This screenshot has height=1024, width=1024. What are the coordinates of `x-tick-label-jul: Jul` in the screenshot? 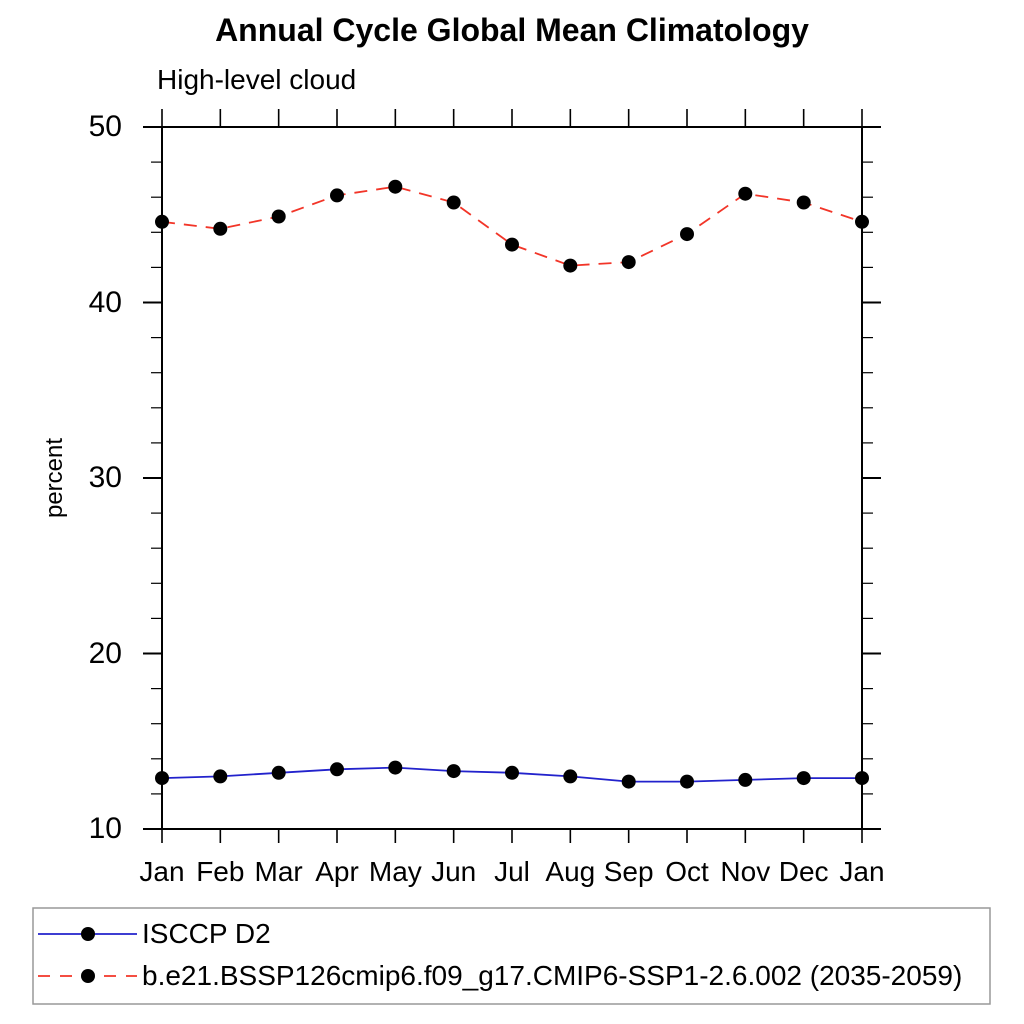 It's located at (512, 871).